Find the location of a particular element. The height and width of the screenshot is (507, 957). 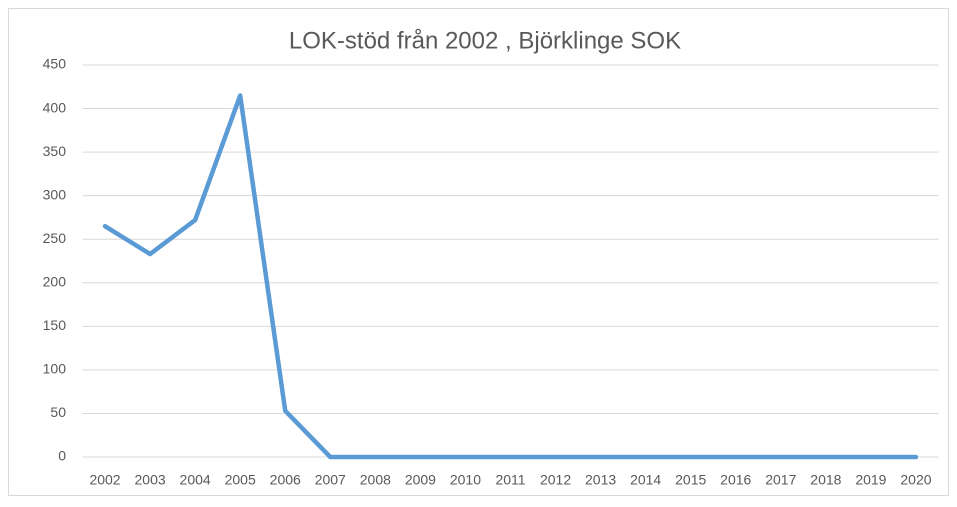

x-tick-label: 2013 is located at coordinates (600, 480).